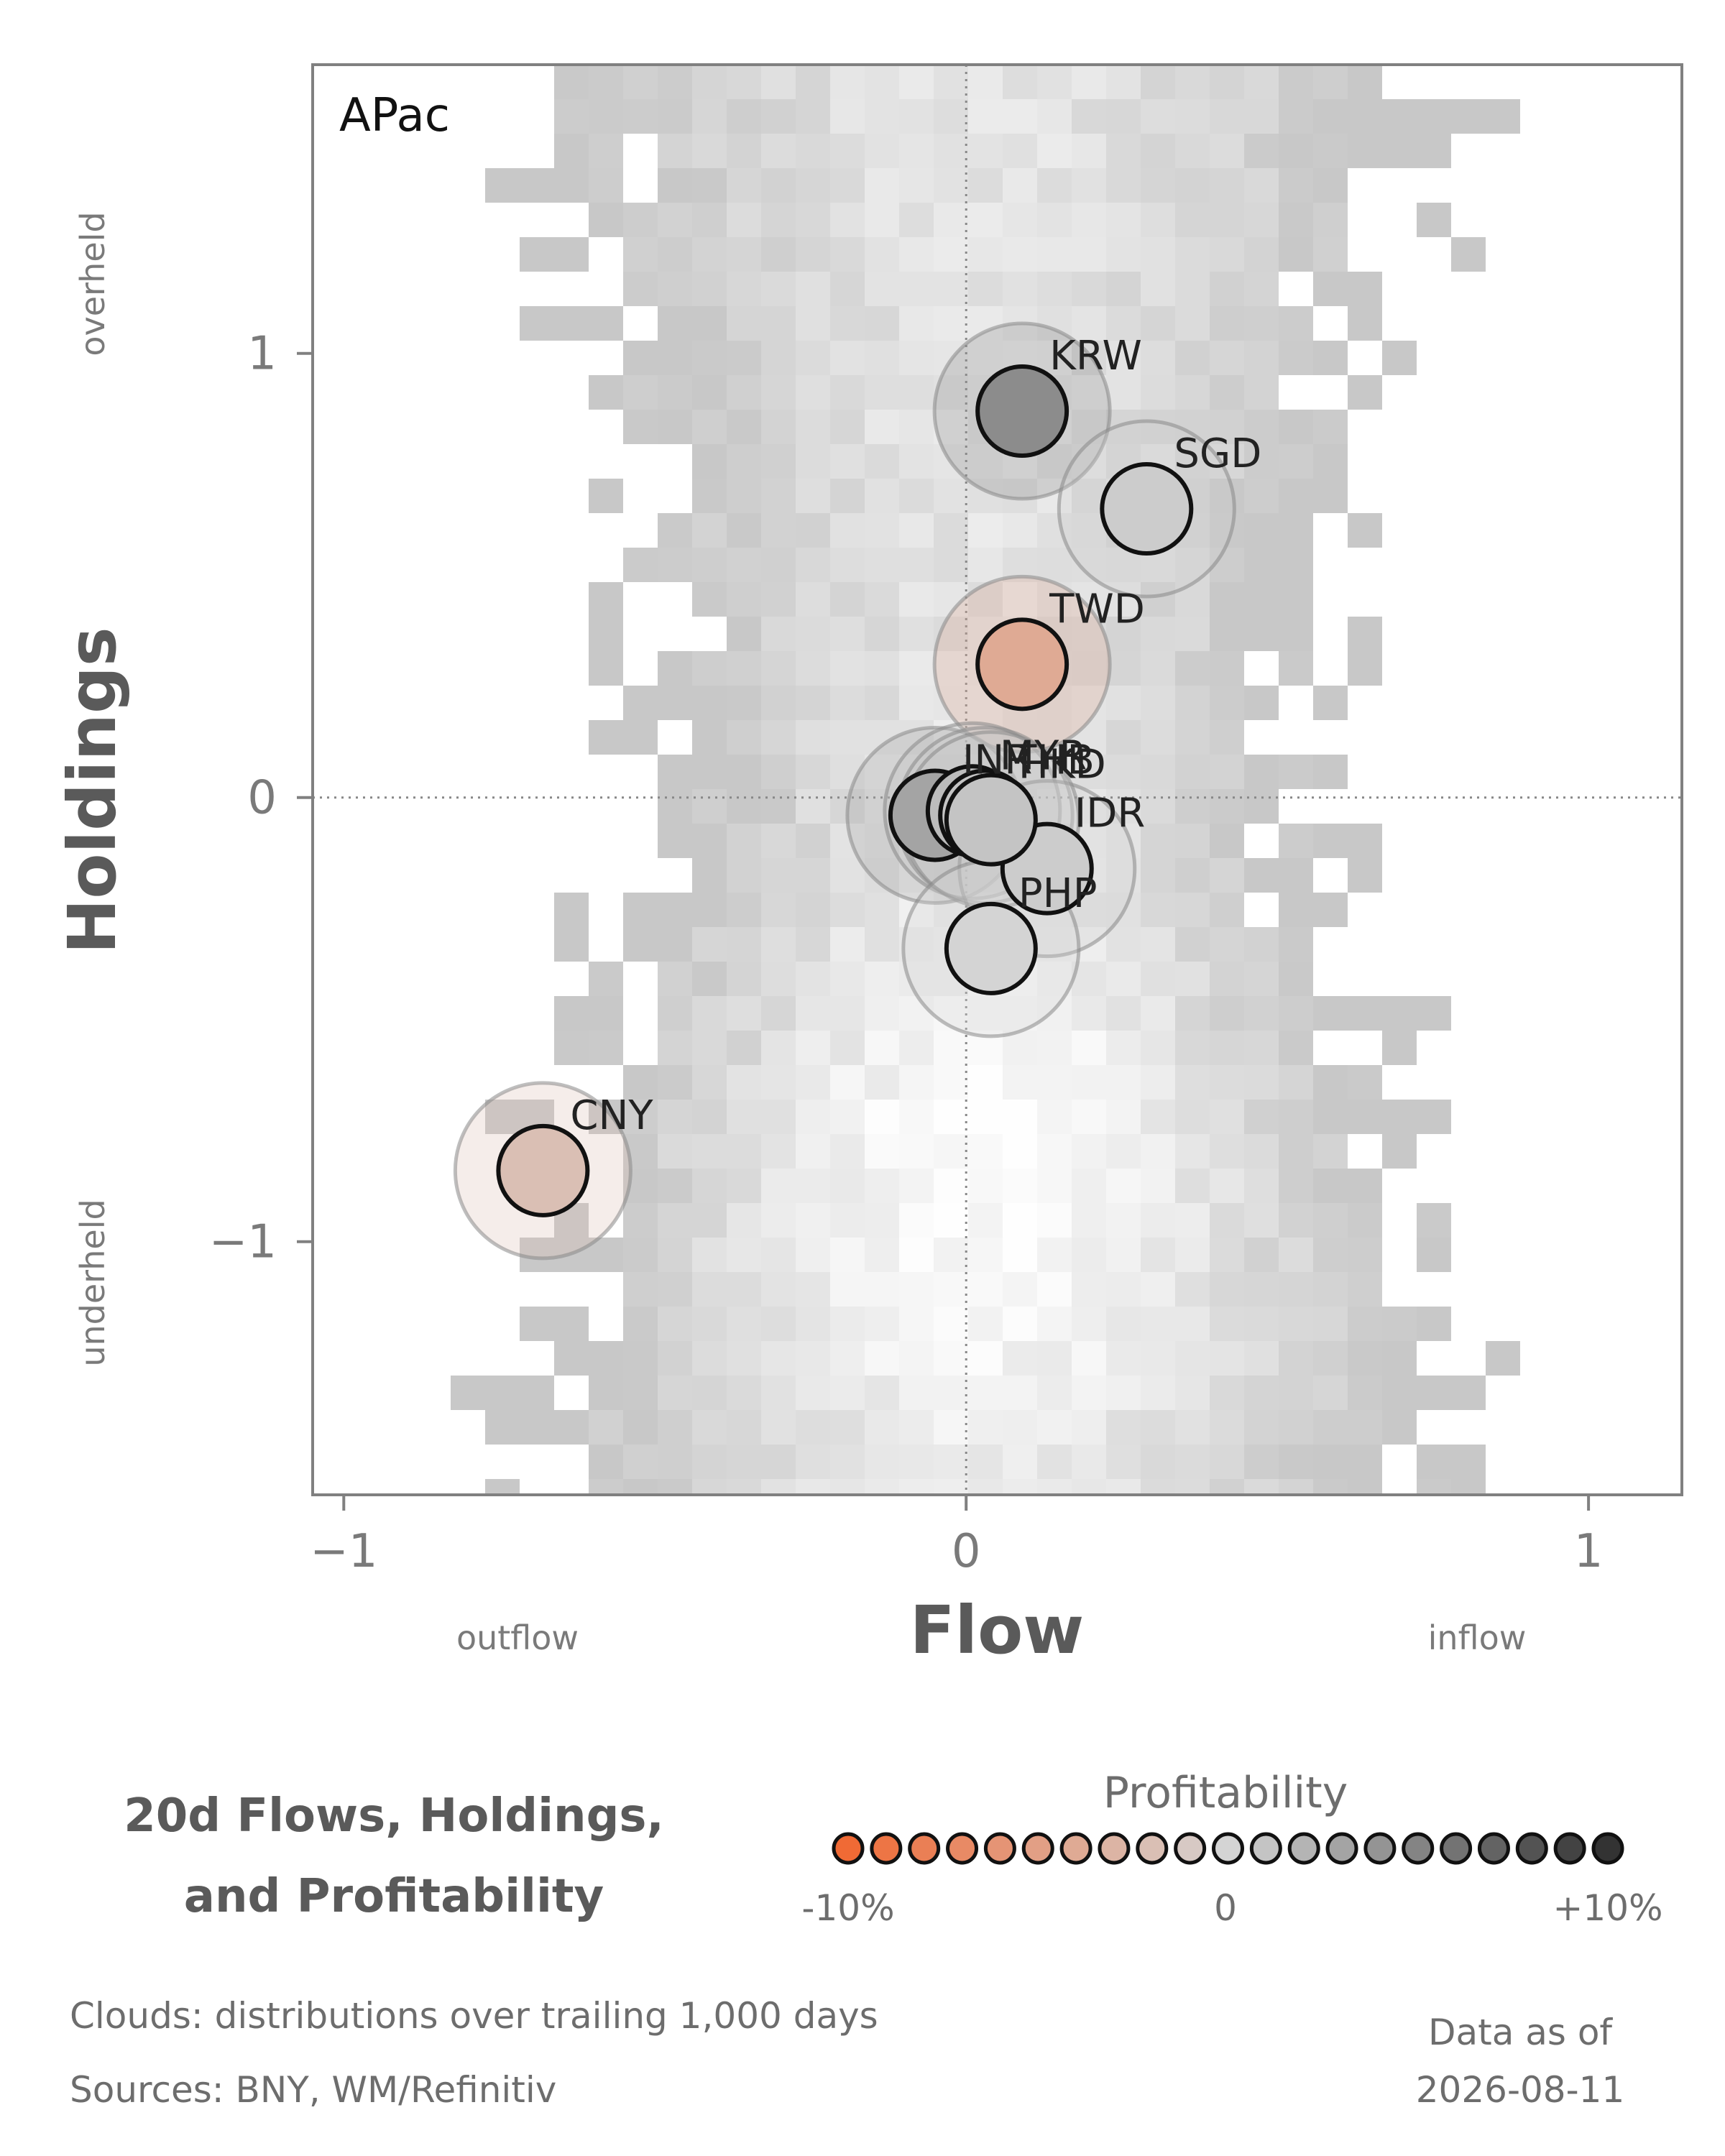  I want to click on chart-caption-line2: and Profitability, so click(394, 1897).